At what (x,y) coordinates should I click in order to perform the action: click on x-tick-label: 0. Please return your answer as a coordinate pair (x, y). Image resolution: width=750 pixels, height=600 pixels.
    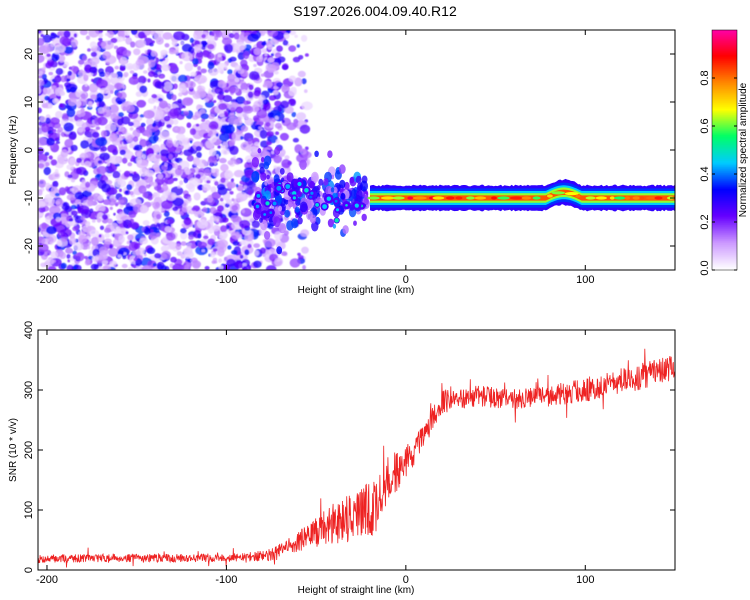
    Looking at the image, I should click on (406, 280).